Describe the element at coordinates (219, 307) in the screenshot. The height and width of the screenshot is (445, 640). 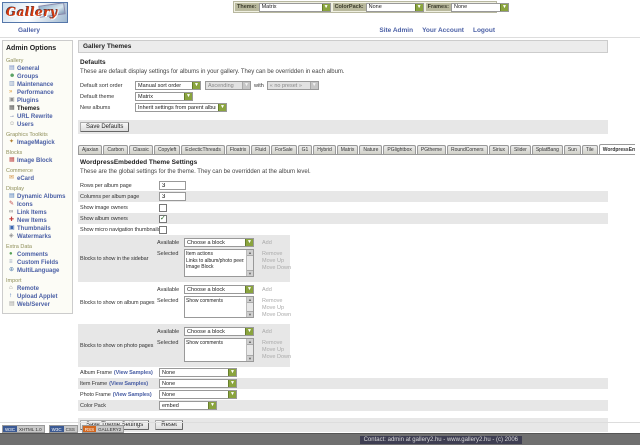
I see `album-blocks-listbox: ▲ ▼ Show comments` at that location.